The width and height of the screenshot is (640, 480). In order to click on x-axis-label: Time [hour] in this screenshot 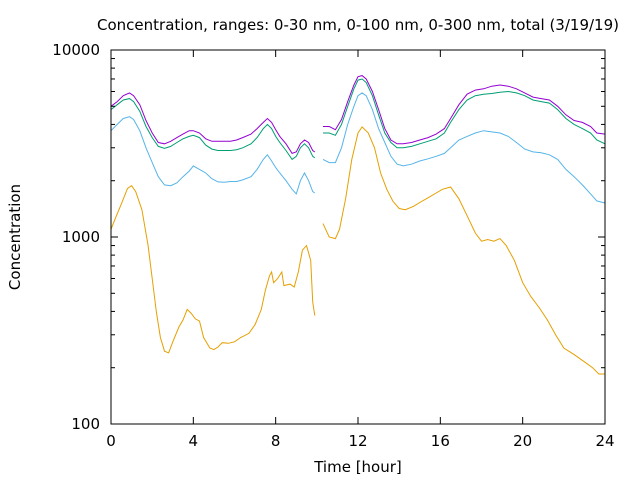, I will do `click(357, 467)`.